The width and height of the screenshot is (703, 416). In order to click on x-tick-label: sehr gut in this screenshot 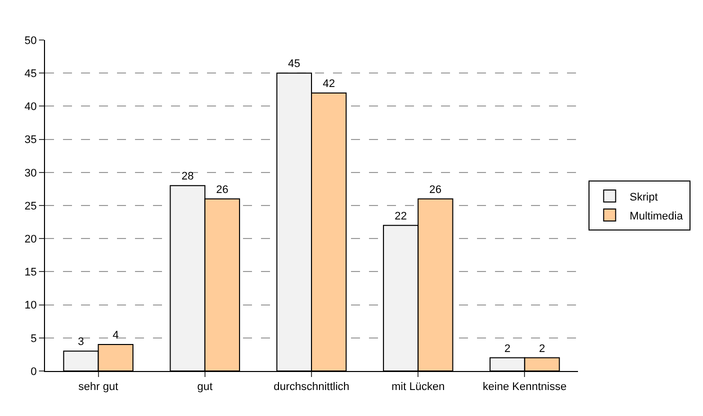, I will do `click(98, 387)`.